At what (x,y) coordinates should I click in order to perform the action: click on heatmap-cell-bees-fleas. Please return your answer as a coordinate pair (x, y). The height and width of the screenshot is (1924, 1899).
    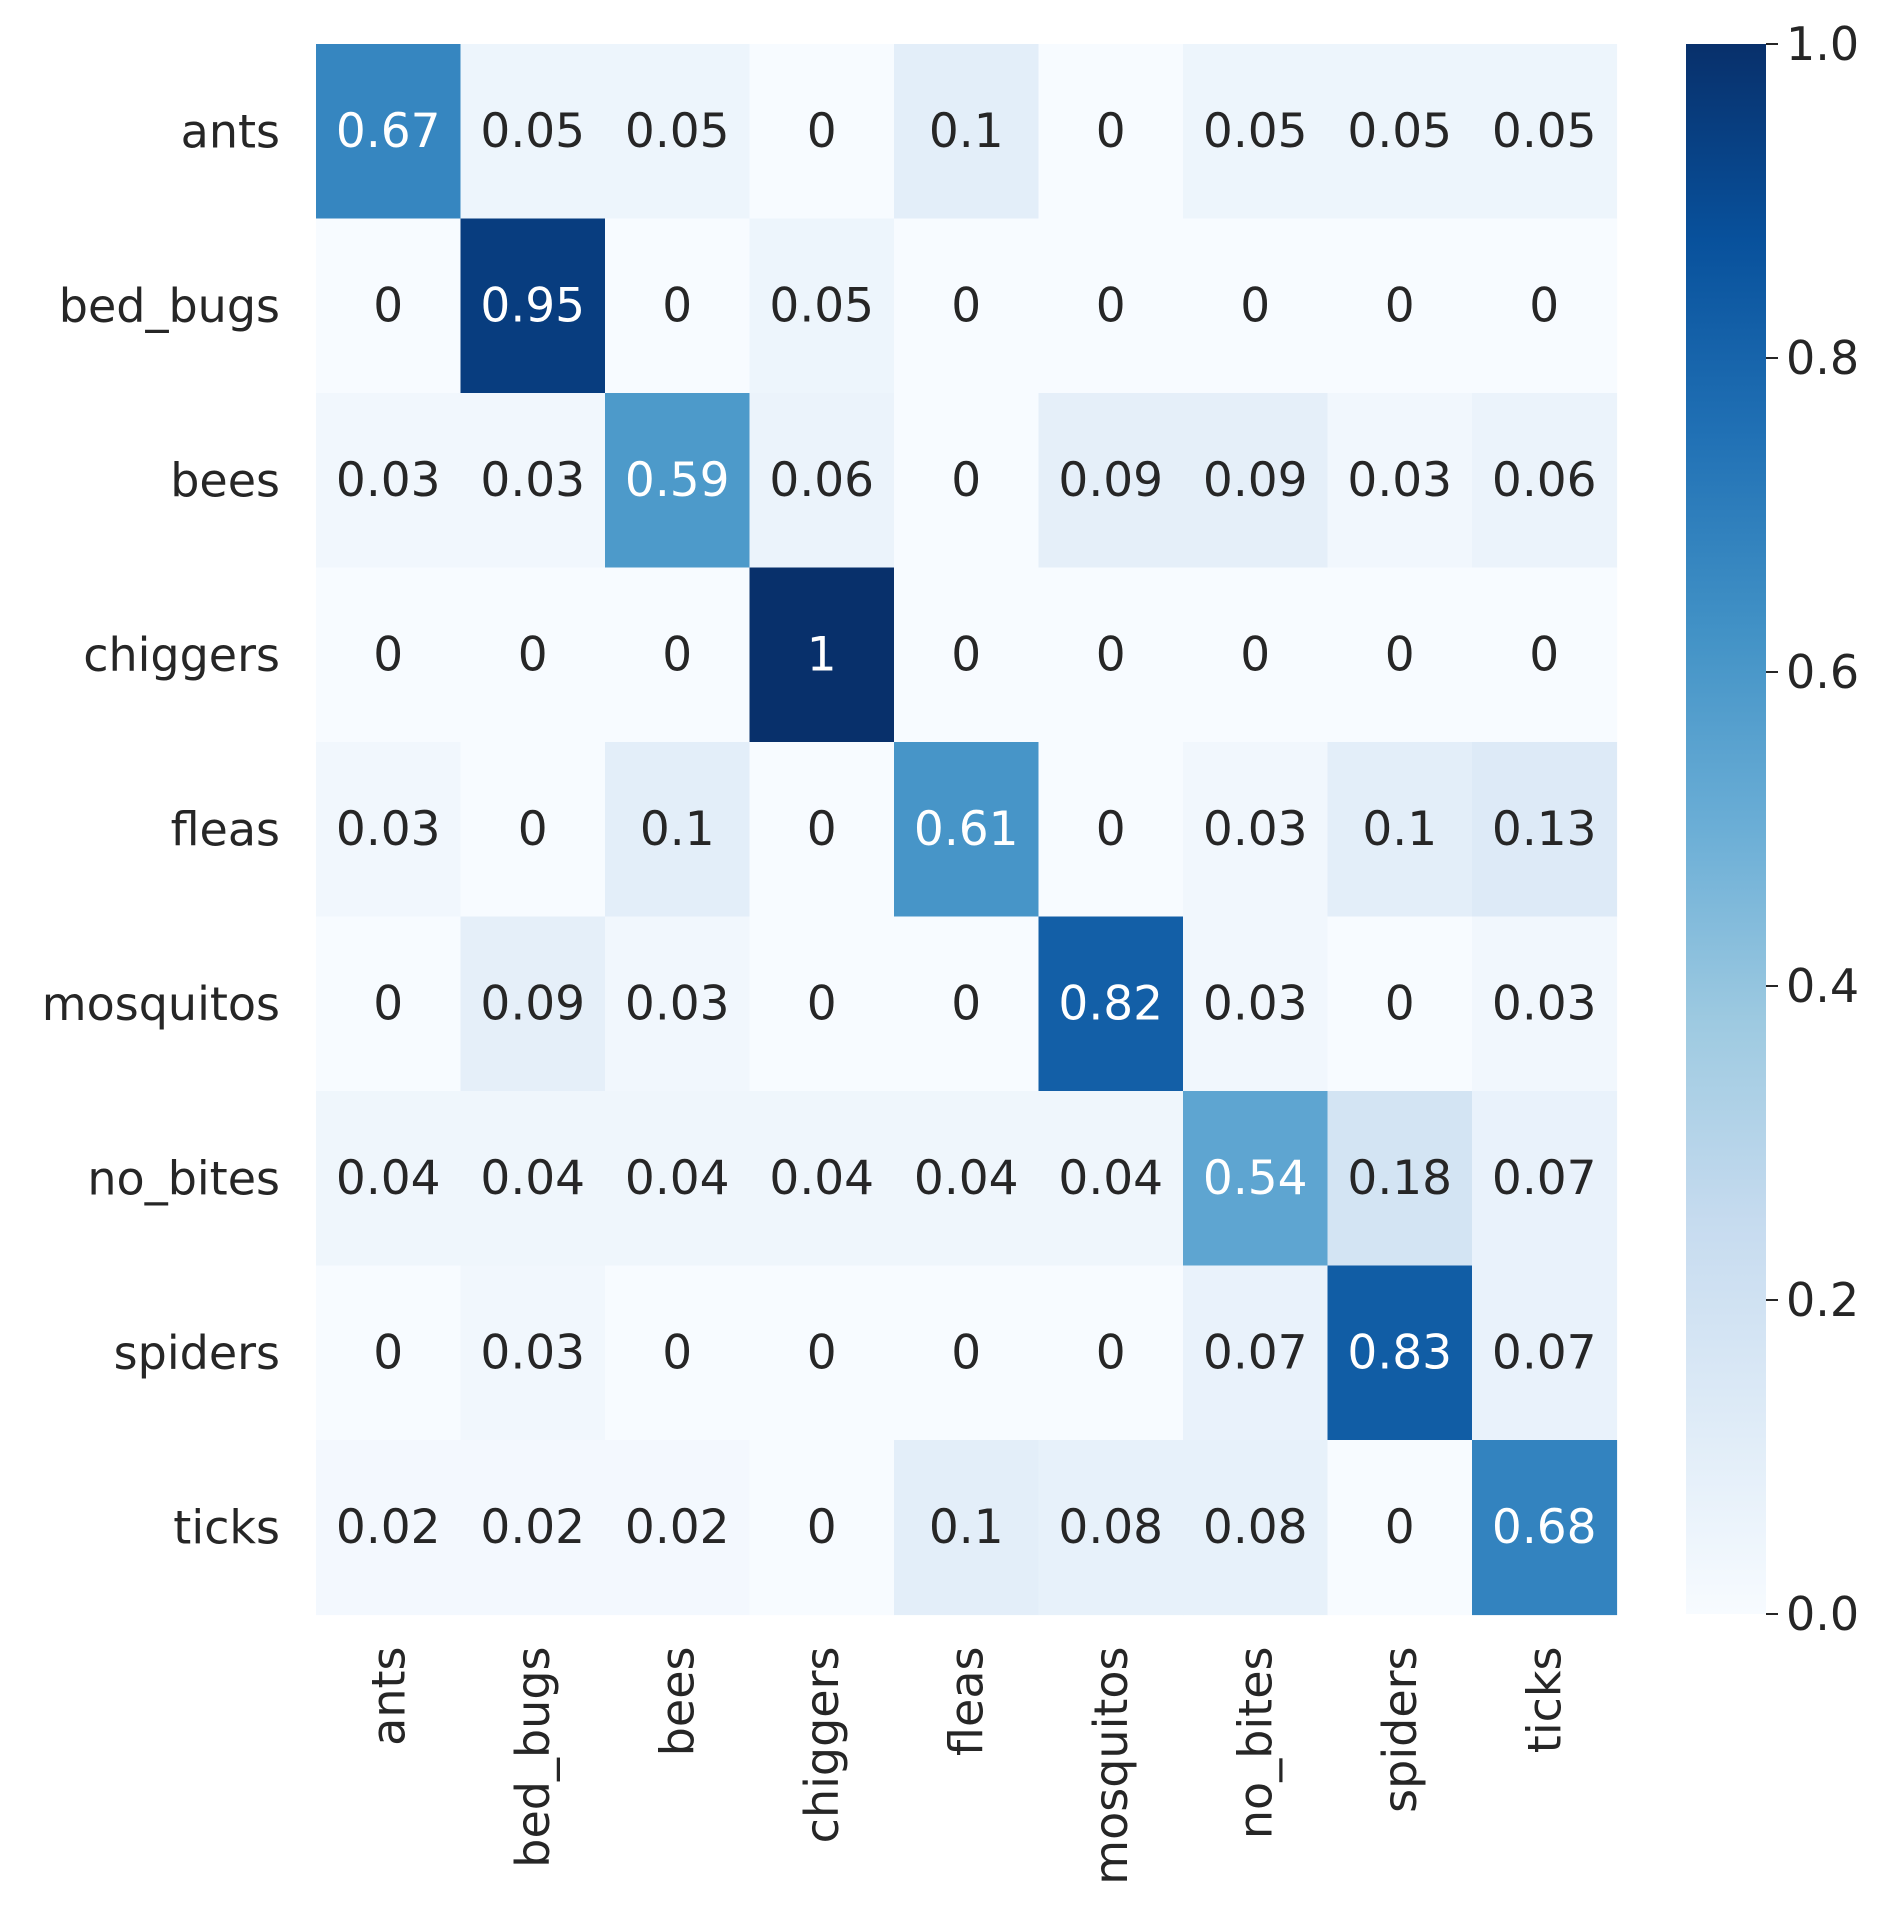
    Looking at the image, I should click on (967, 481).